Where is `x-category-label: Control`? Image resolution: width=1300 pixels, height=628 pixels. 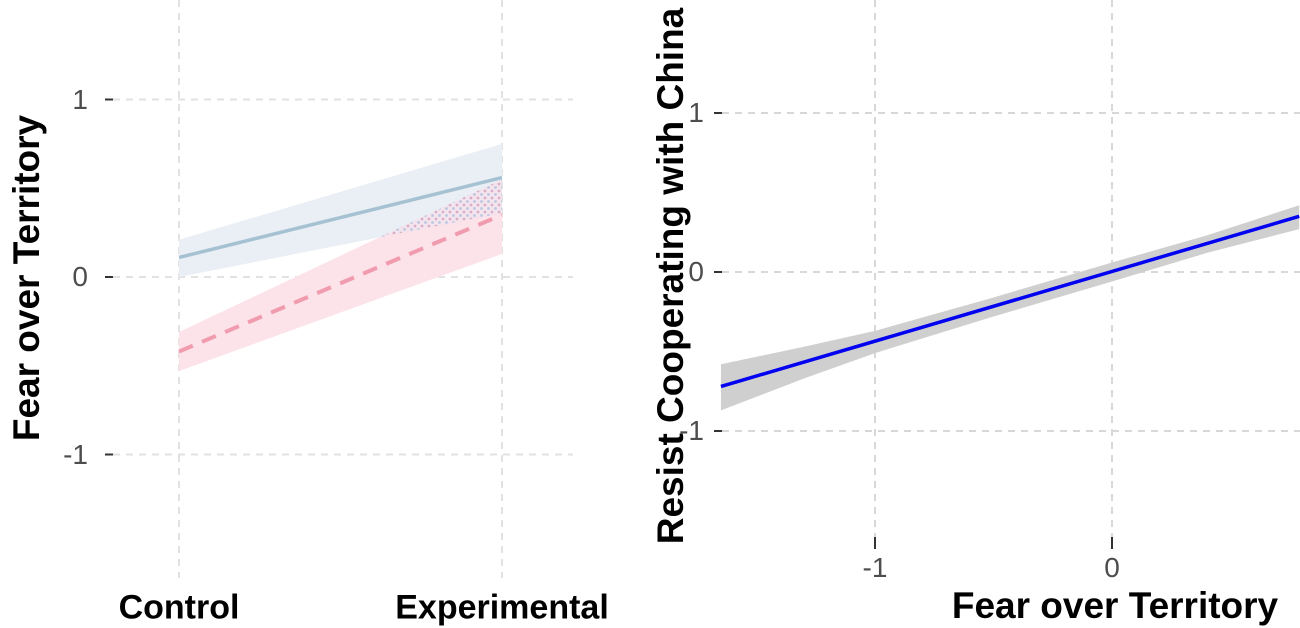
x-category-label: Control is located at coordinates (179, 607).